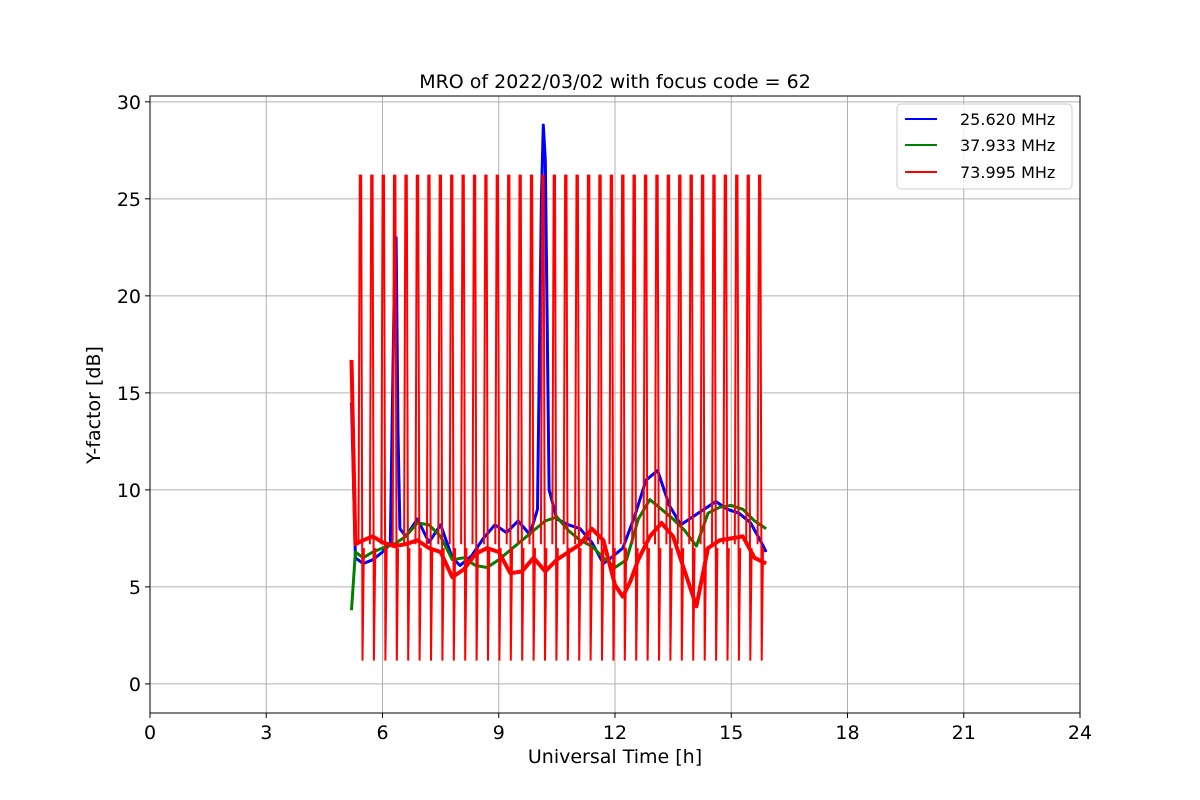 The height and width of the screenshot is (800, 1200). Describe the element at coordinates (94, 405) in the screenshot. I see `y-axis-label: Y-factor [dB]` at that location.